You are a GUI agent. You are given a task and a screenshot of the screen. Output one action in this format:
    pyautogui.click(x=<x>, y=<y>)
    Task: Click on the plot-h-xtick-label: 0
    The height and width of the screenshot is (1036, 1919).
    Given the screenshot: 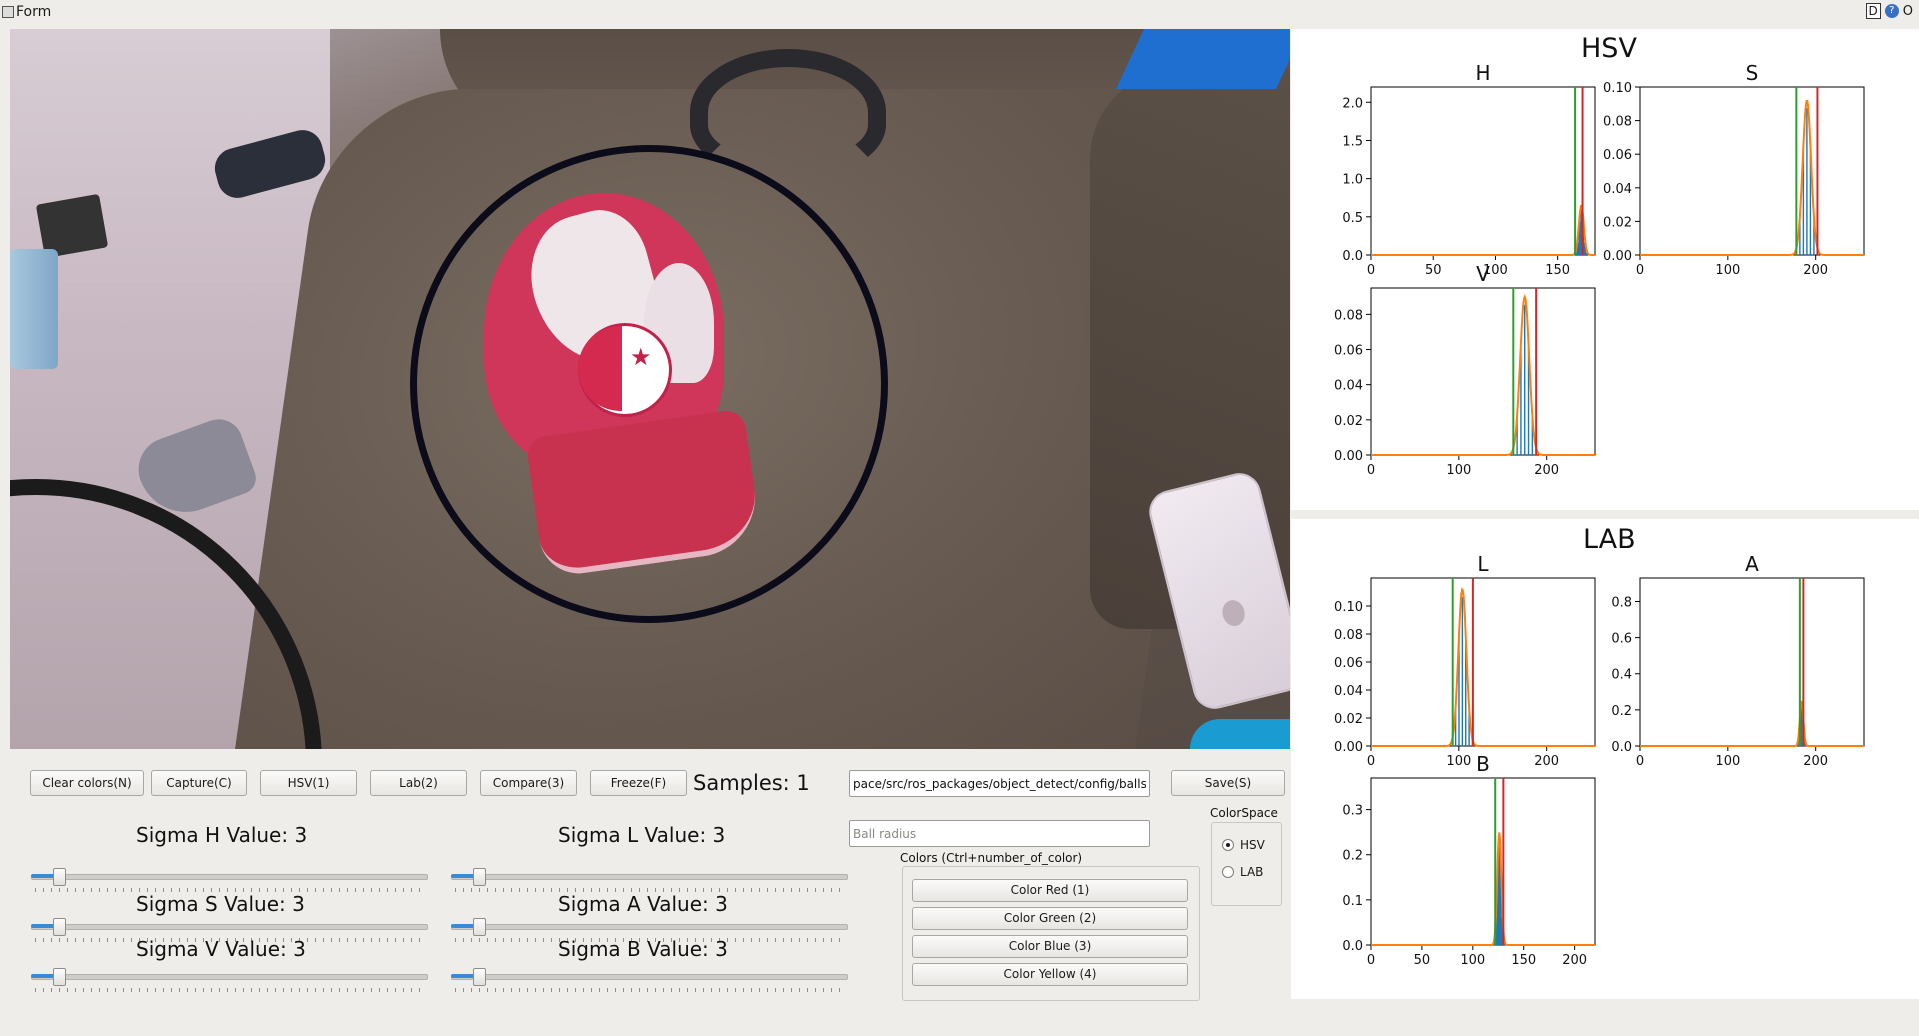 What is the action you would take?
    pyautogui.click(x=1371, y=270)
    